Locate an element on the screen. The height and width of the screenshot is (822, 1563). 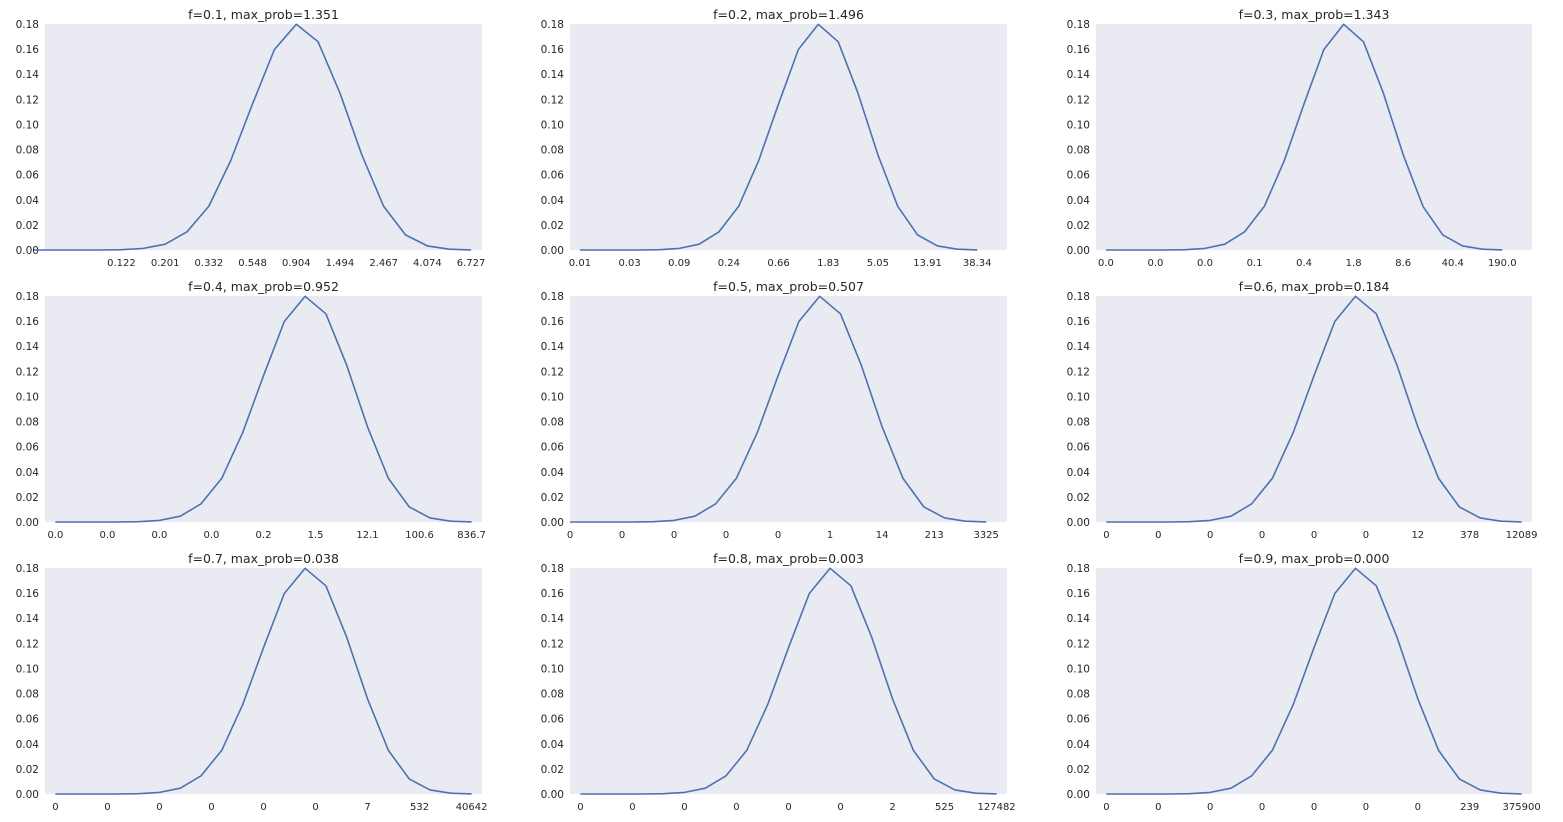
subplot-title: f=0.6, max_prob=0.184 is located at coordinates (1314, 286).